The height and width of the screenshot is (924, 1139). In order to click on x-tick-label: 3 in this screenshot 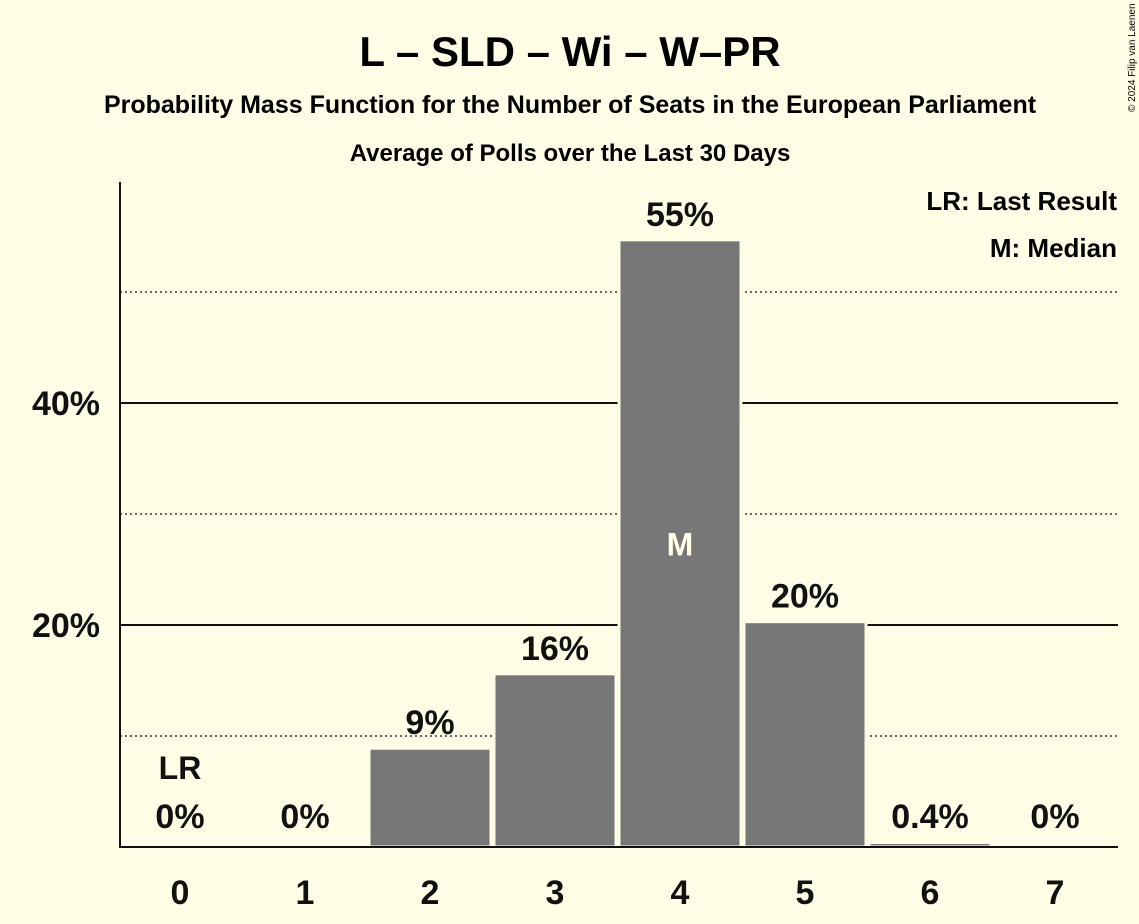, I will do `click(555, 893)`.